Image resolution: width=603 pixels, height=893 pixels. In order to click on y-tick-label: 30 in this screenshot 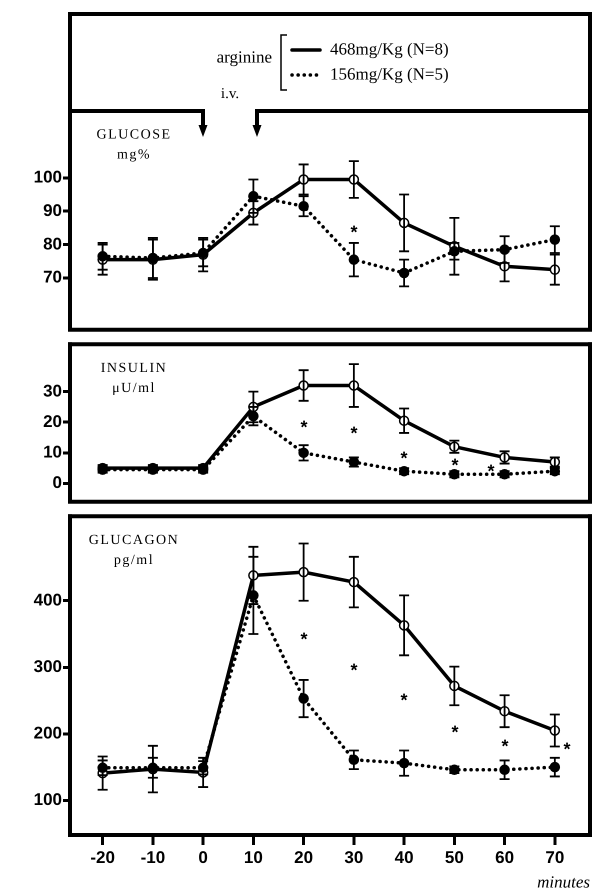, I will do `click(52, 390)`.